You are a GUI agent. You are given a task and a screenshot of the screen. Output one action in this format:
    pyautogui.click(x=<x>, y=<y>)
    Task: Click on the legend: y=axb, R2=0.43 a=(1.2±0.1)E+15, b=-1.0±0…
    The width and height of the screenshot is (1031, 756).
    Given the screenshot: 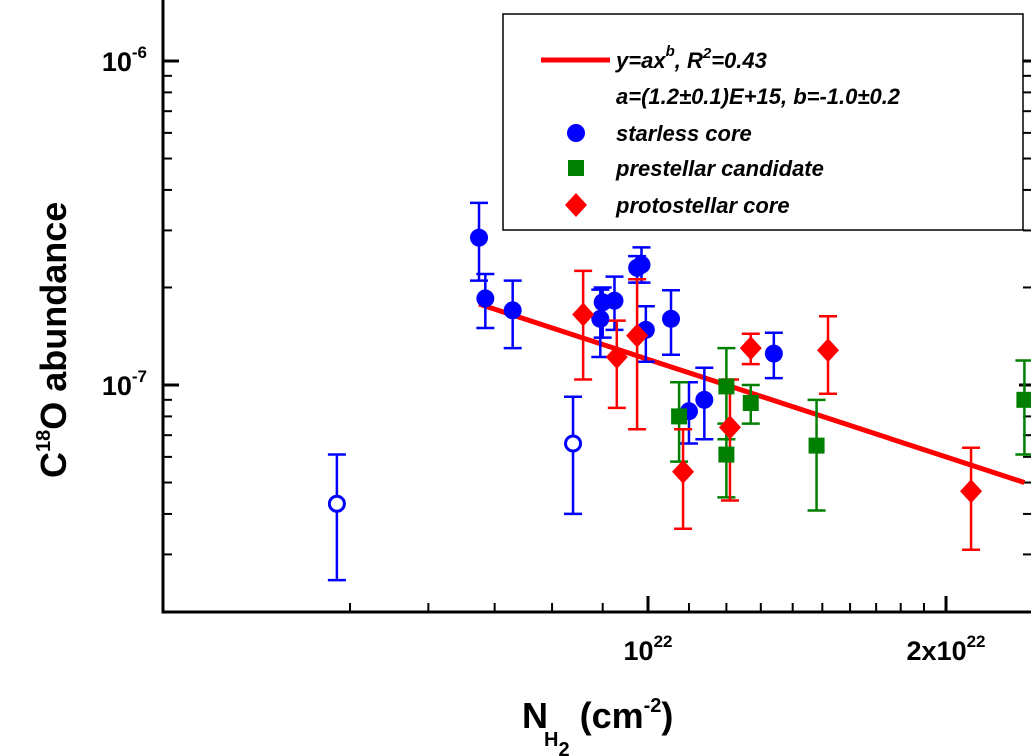 What is the action you would take?
    pyautogui.click(x=763, y=122)
    